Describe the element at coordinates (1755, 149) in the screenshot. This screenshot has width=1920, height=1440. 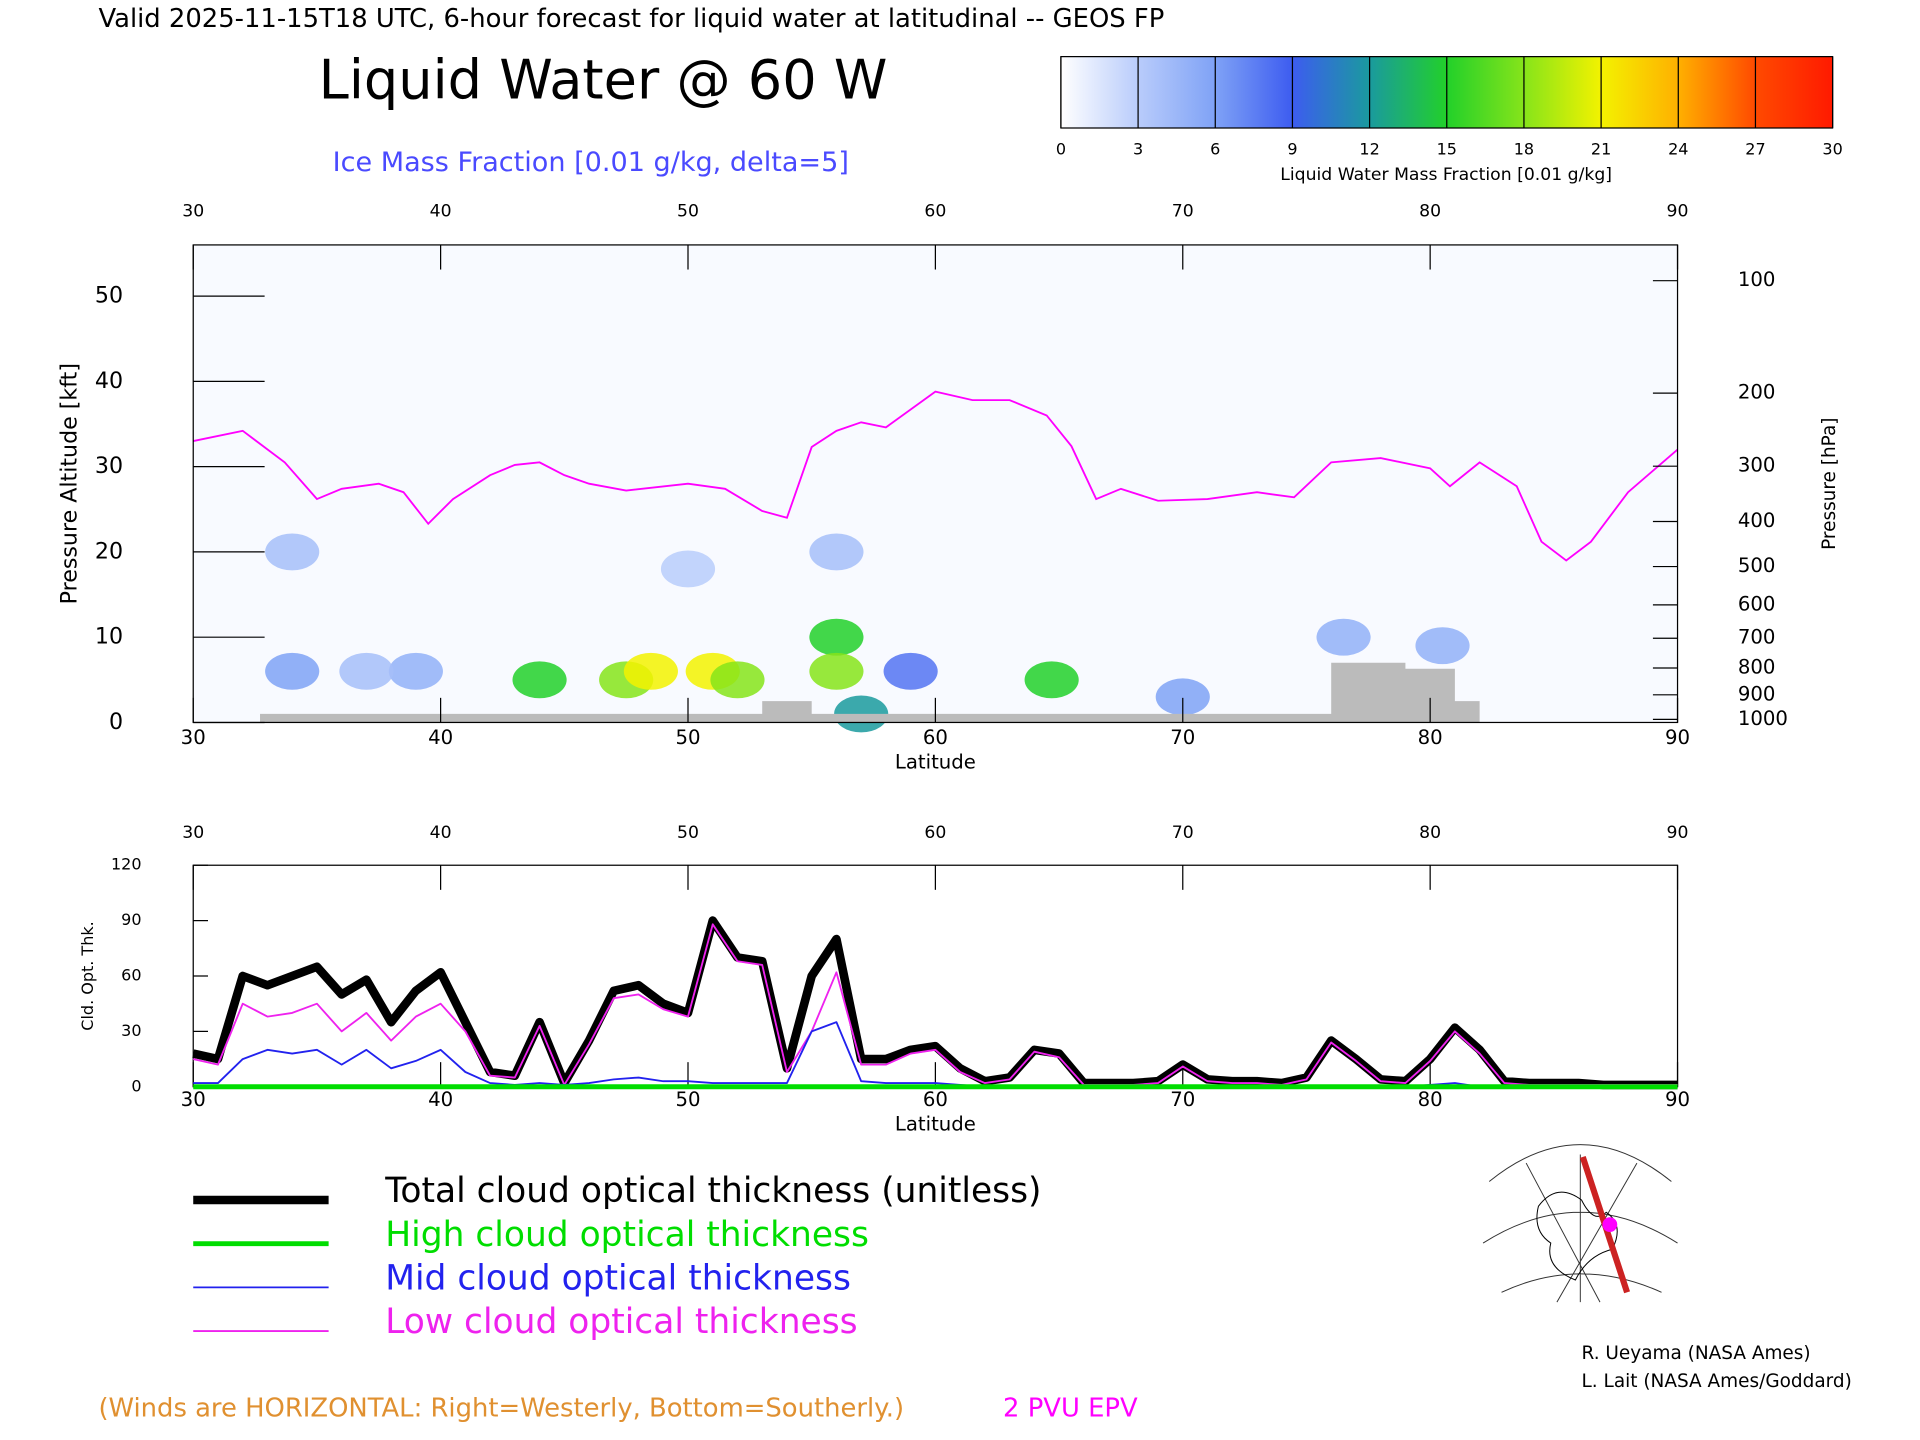
I see `colorbar-tick-label: 27` at that location.